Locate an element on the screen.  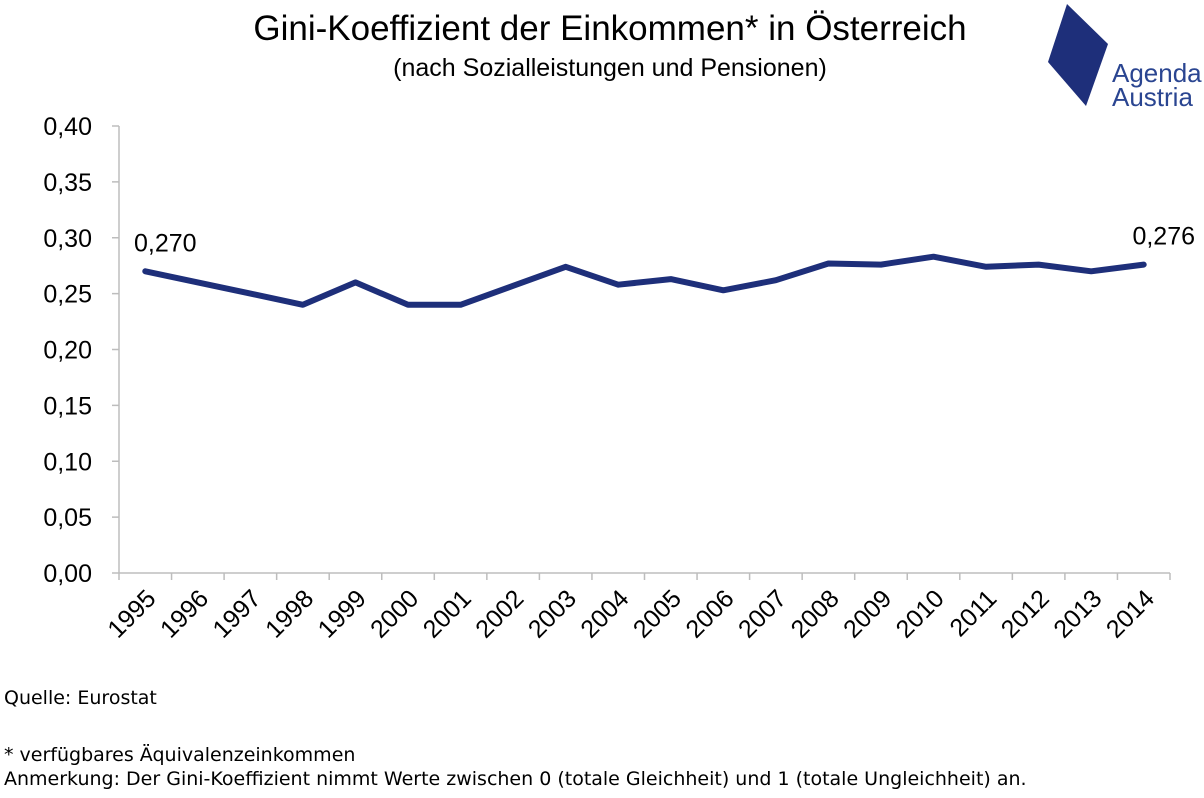
y-tick-label: 0,05 is located at coordinates (67, 518).